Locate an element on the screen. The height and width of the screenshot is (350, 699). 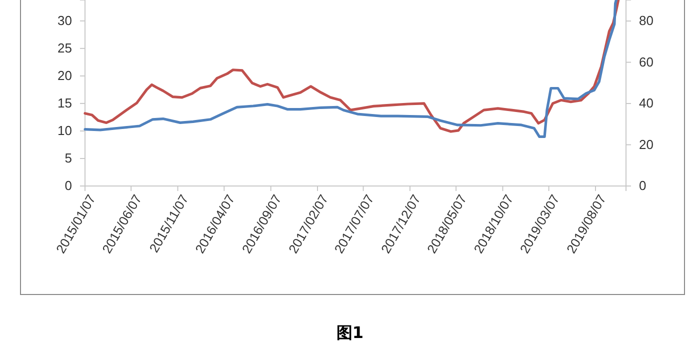
y-tick-label: 25 is located at coordinates (65, 48).